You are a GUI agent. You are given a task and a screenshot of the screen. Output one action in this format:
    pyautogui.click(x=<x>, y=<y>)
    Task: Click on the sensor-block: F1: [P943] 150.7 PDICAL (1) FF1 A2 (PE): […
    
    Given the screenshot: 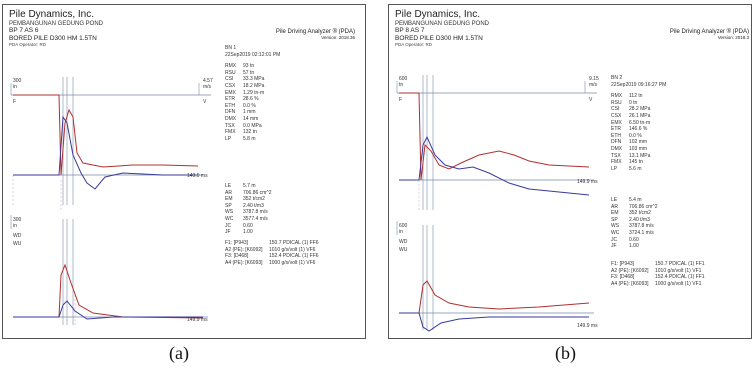 What is the action you would take?
    pyautogui.click(x=668, y=274)
    